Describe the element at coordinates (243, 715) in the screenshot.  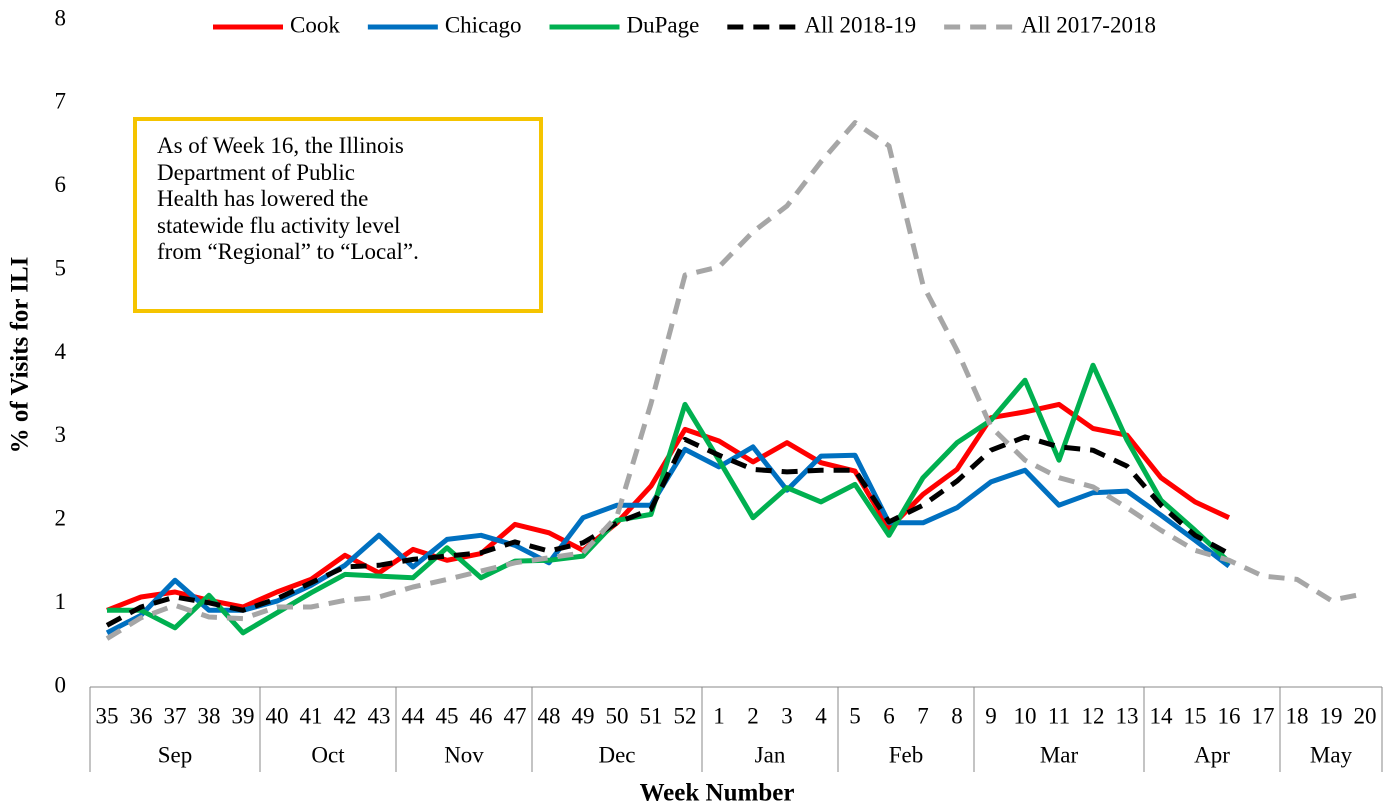
I see `x-tick-label: 39` at that location.